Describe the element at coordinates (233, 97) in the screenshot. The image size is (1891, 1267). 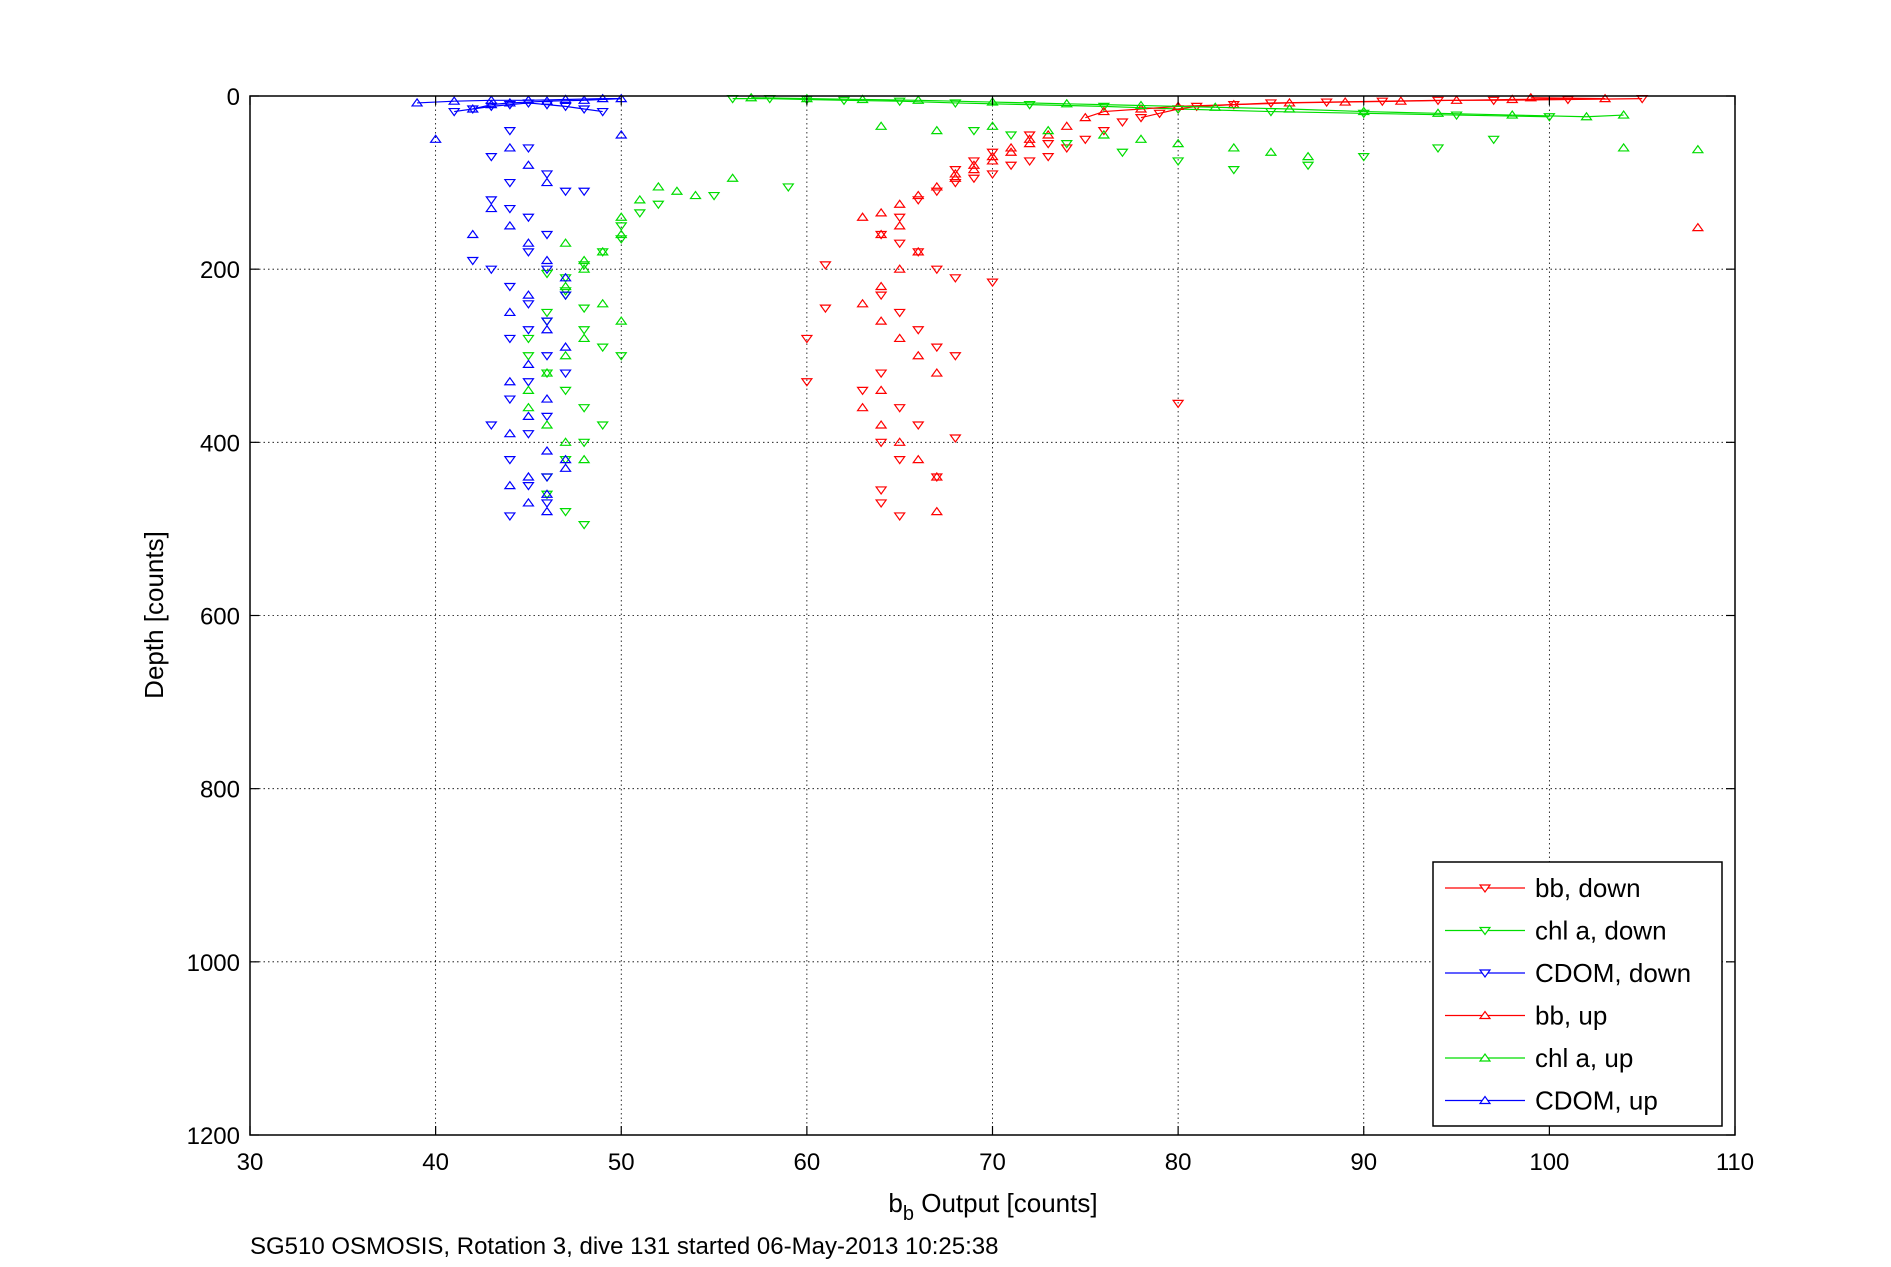
I see `y-tick-label: 0` at that location.